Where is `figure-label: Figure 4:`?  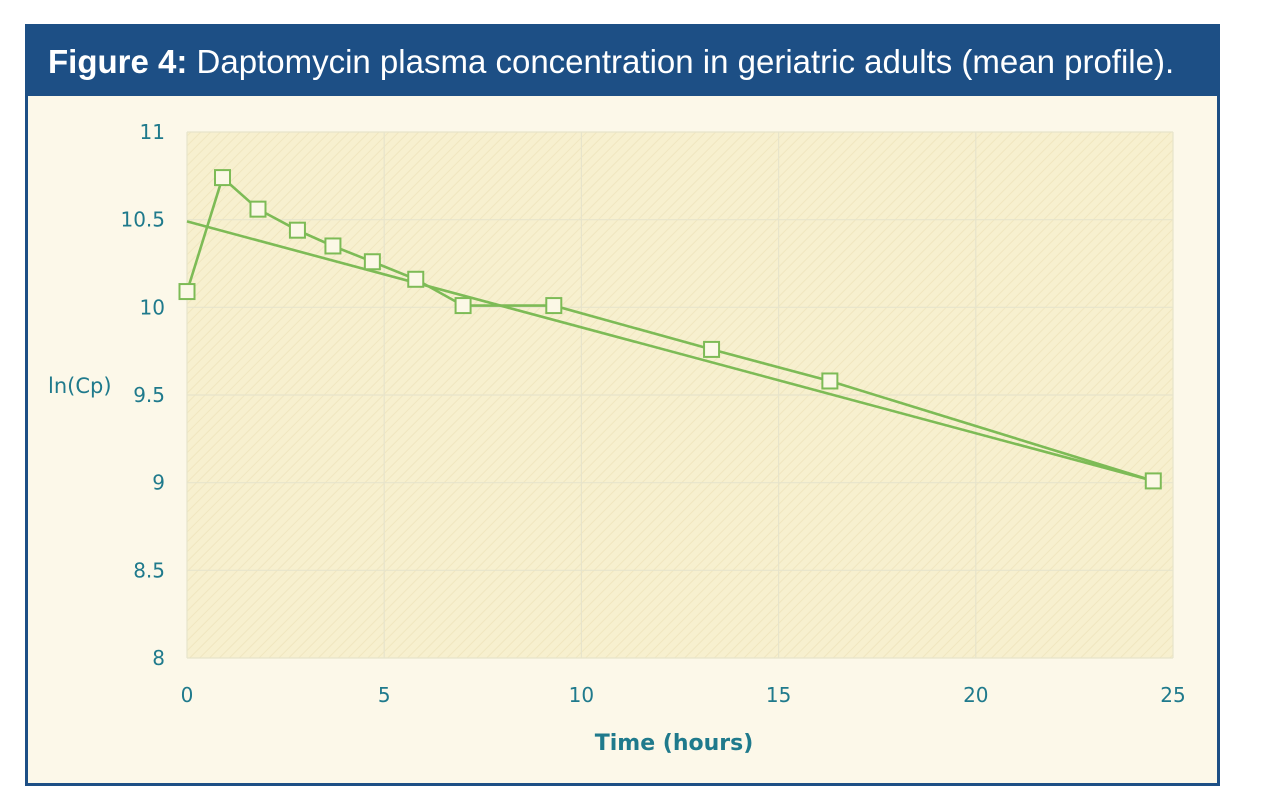 figure-label: Figure 4: is located at coordinates (118, 61).